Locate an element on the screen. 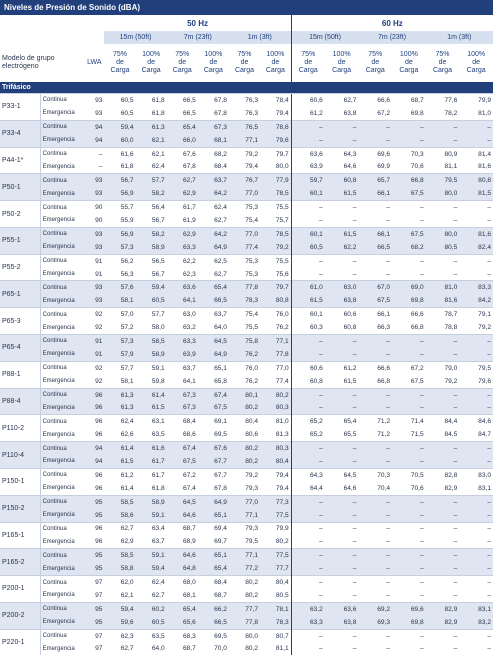 This screenshot has height=672, width=493. noise-value: 62,3 is located at coordinates (120, 635).